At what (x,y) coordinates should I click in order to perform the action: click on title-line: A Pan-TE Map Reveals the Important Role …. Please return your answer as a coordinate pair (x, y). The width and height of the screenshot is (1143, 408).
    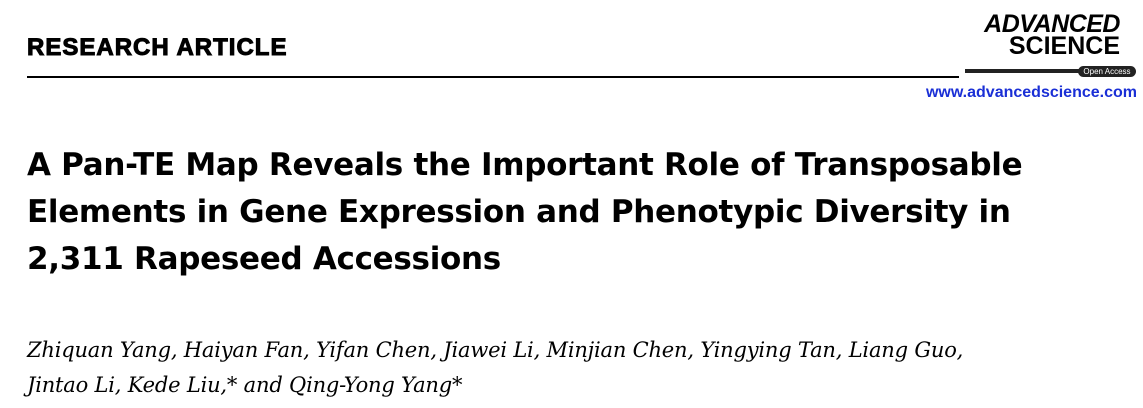
    Looking at the image, I should click on (525, 165).